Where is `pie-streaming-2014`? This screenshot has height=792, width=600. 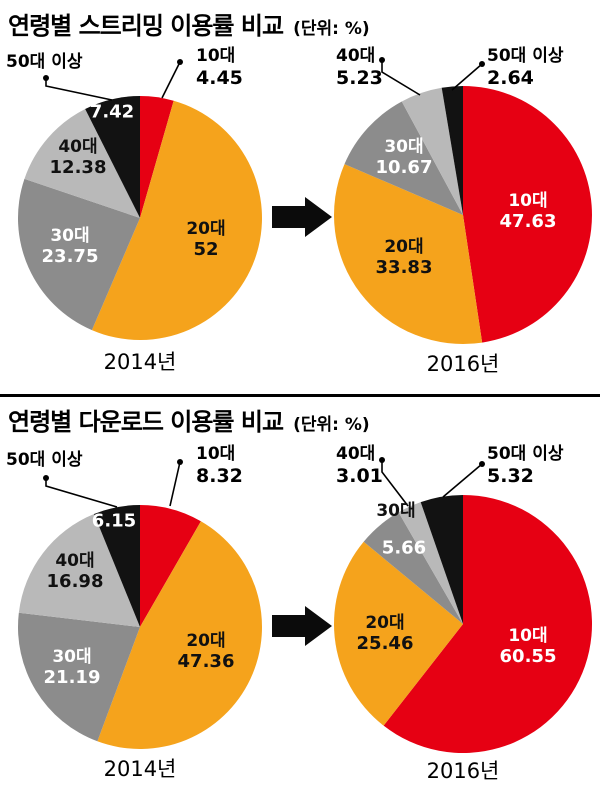 pie-streaming-2014 is located at coordinates (139, 218).